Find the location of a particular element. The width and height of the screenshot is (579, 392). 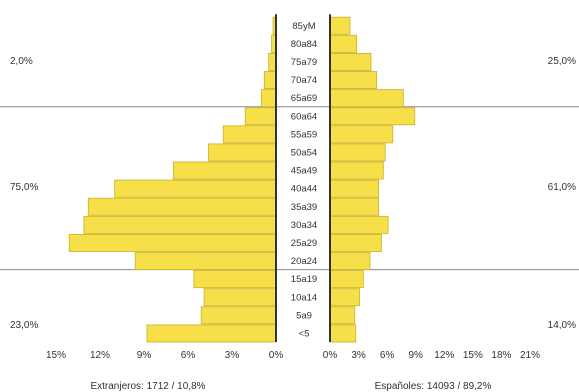

age-label-75a79: 75a79 is located at coordinates (304, 62).